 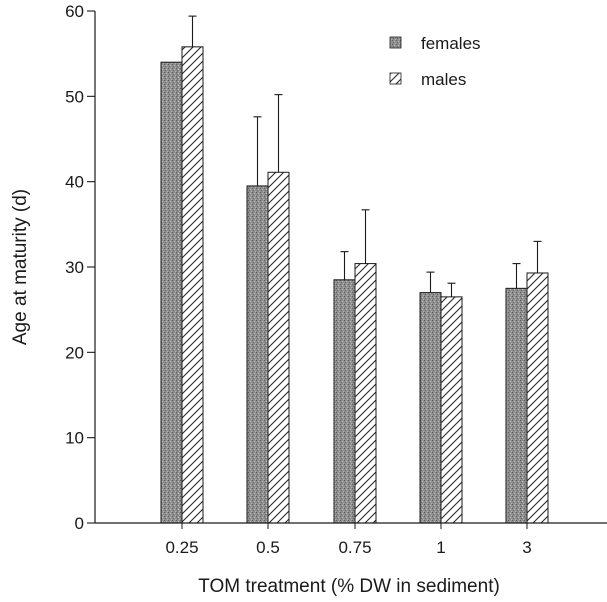 What do you see at coordinates (365, 393) in the screenshot?
I see `bar-males-0.75` at bounding box center [365, 393].